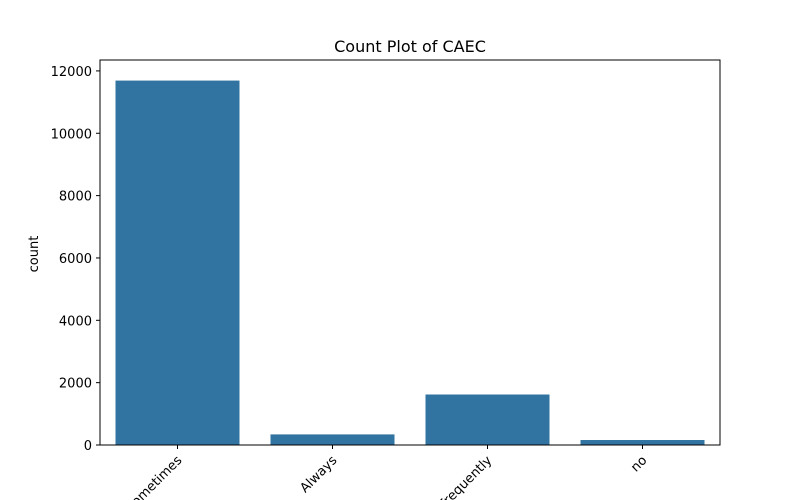 This screenshot has width=800, height=500. What do you see at coordinates (386, 472) in the screenshot?
I see `x-axis: Sometimes Always Frequently no` at bounding box center [386, 472].